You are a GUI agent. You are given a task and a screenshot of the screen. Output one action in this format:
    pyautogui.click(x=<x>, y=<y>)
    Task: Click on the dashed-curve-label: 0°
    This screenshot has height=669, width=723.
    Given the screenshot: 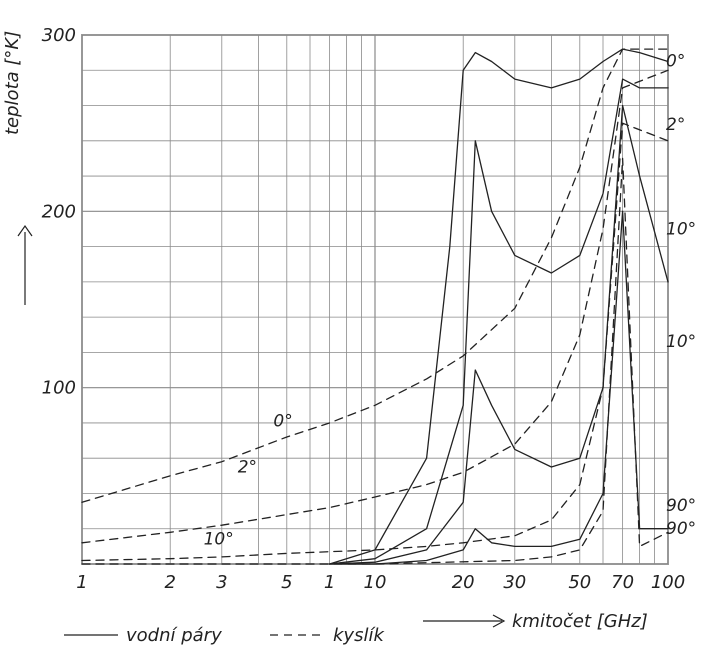 What is the action you would take?
    pyautogui.click(x=282, y=421)
    